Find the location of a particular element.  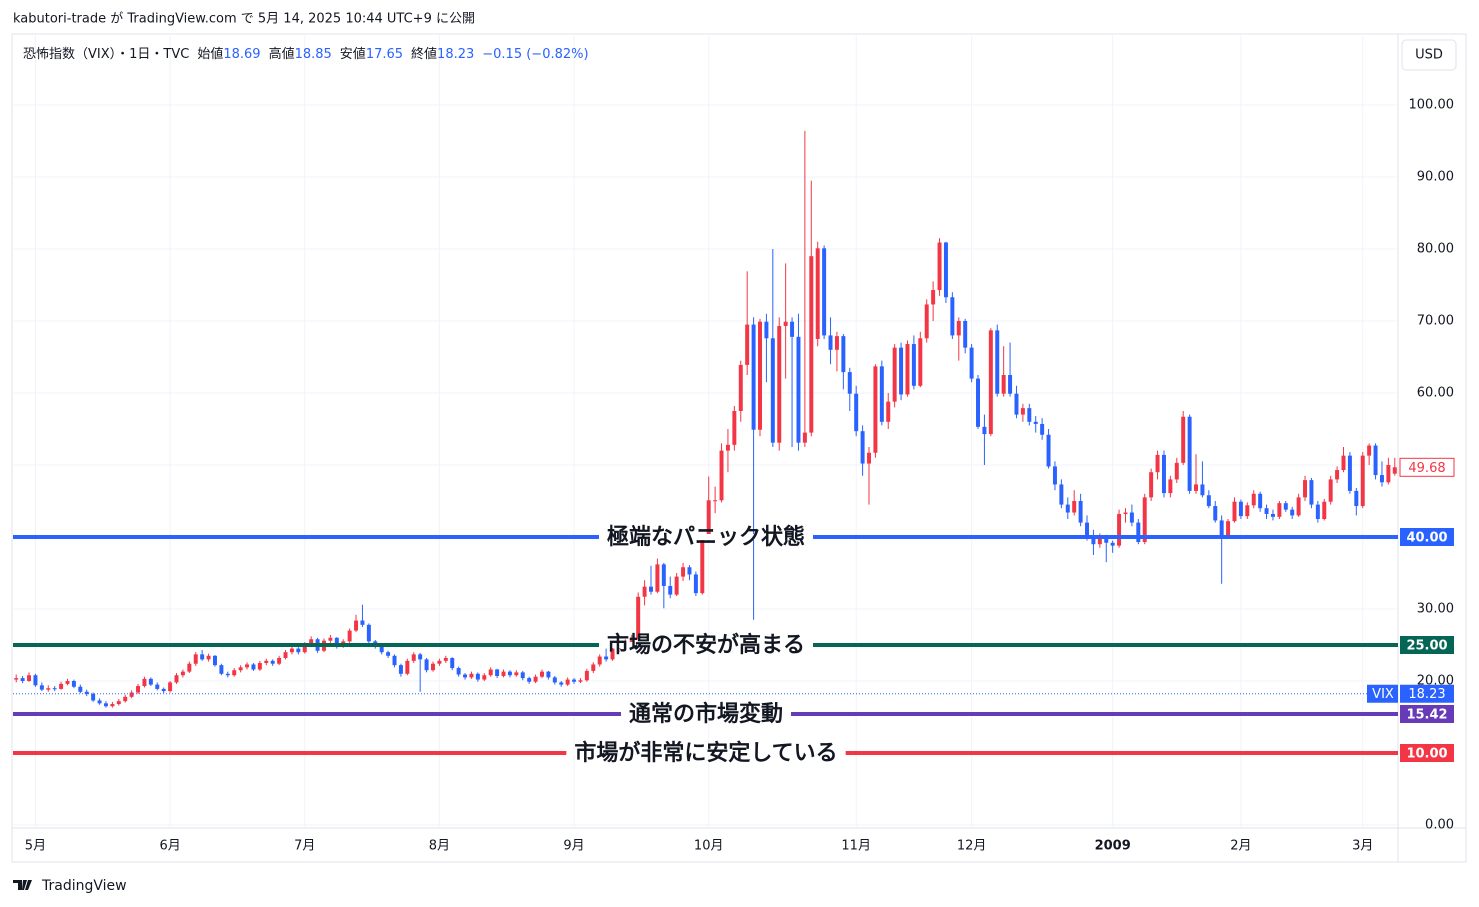

price-tag is located at coordinates (1382, 693).